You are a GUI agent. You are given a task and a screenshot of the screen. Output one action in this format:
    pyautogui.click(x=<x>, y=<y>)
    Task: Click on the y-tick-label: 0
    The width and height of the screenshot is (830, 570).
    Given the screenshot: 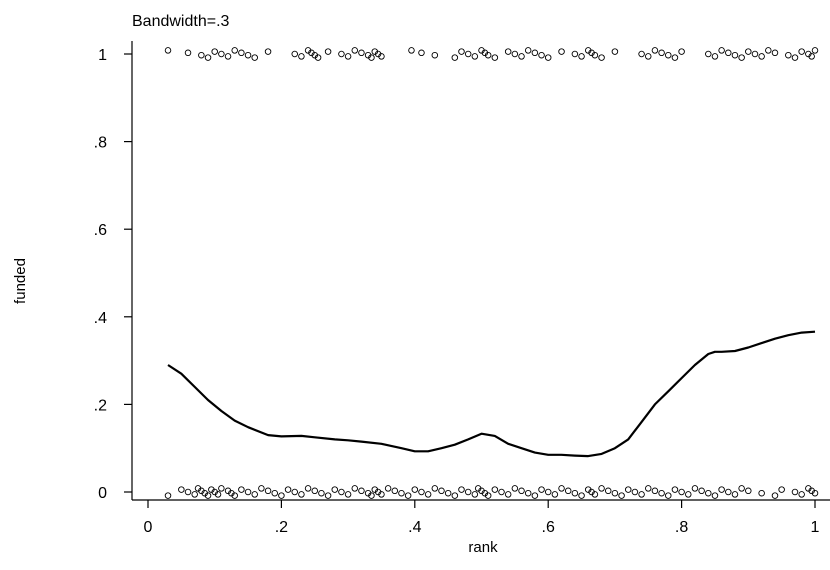 What is the action you would take?
    pyautogui.click(x=102, y=493)
    